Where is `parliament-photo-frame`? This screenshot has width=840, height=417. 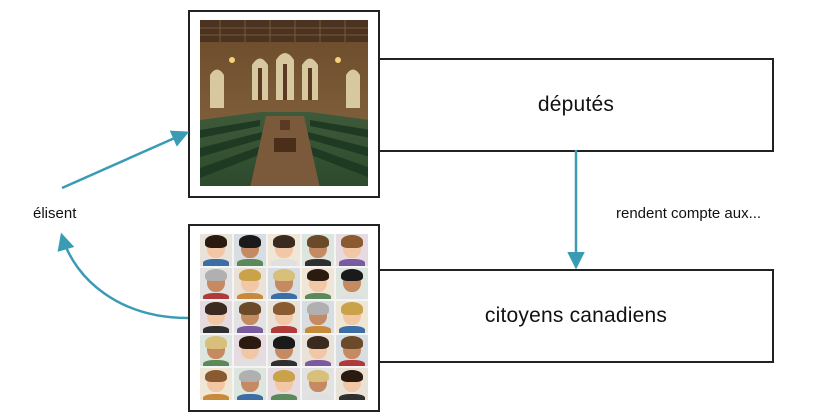 parliament-photo-frame is located at coordinates (284, 104).